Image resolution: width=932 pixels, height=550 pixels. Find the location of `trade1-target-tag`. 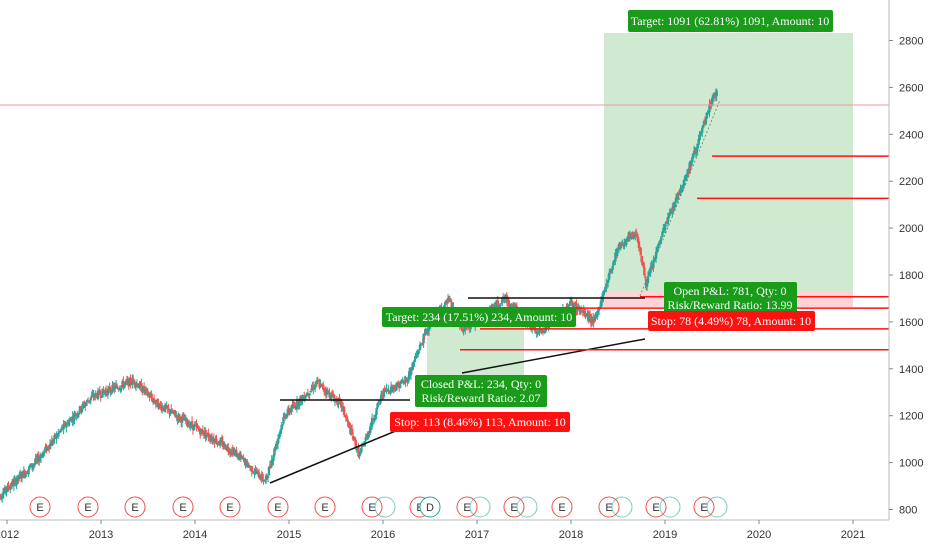

trade1-target-tag is located at coordinates (479, 317).